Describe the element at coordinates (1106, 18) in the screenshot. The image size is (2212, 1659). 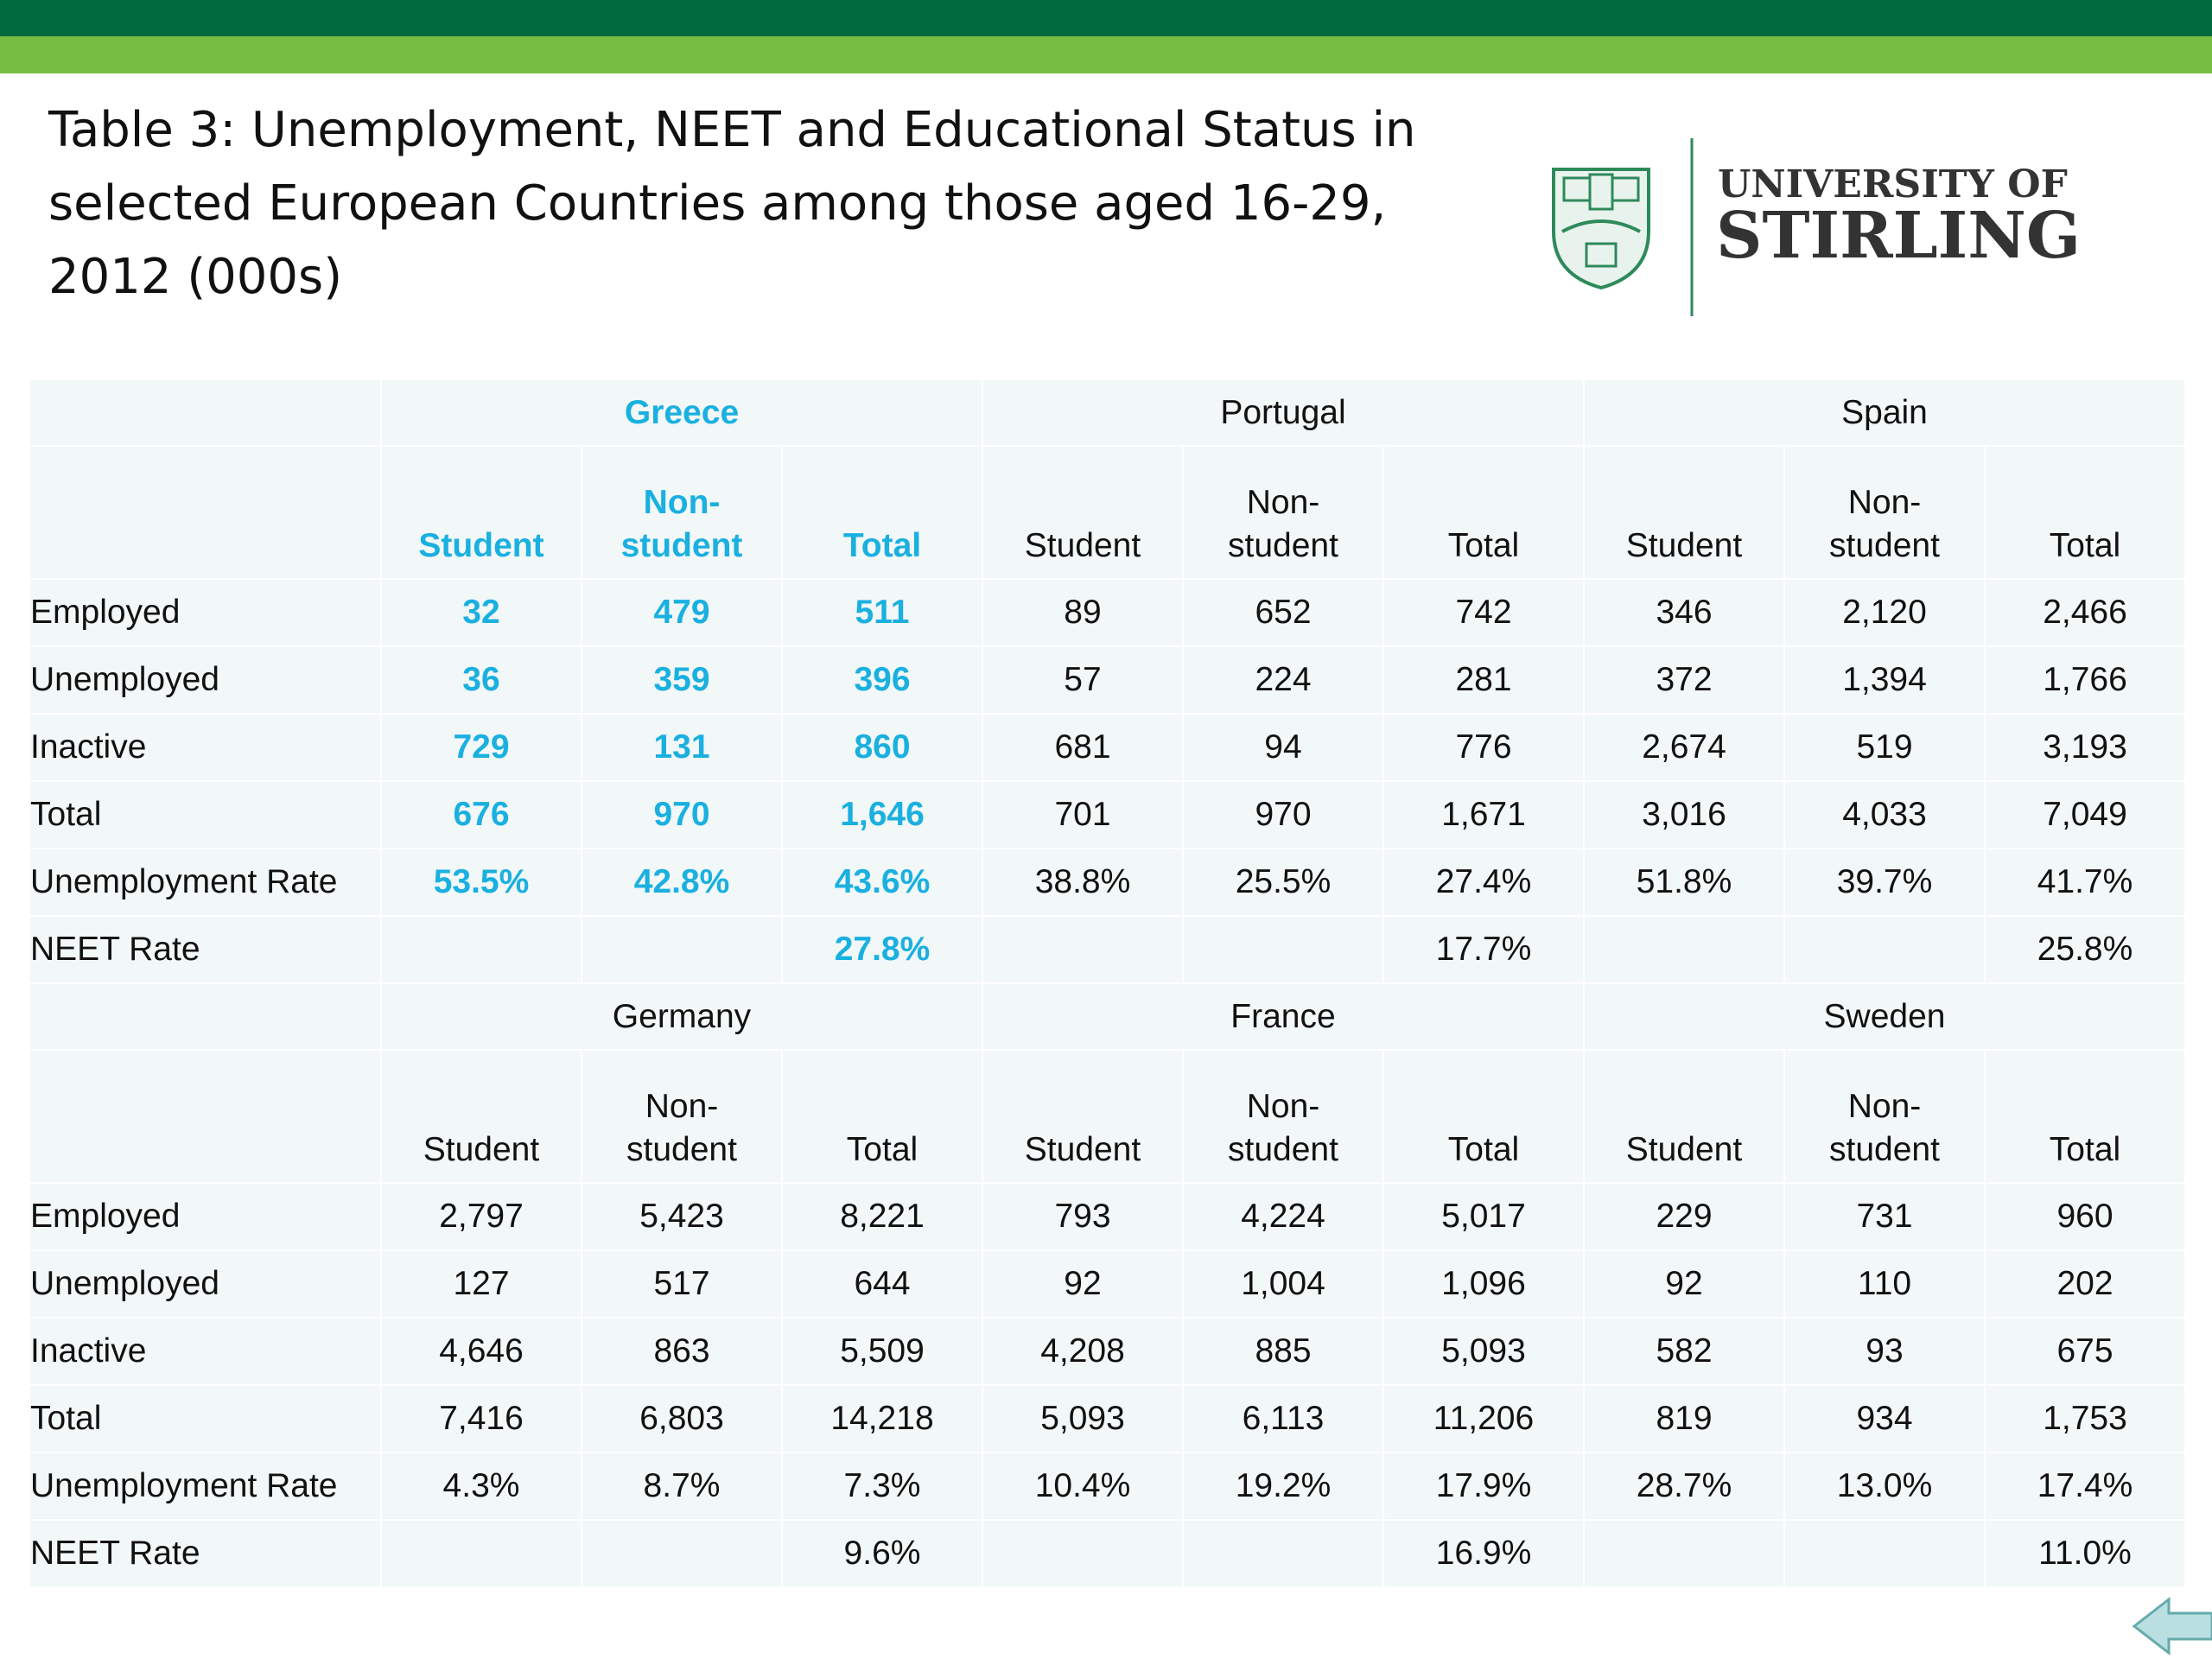
I see `top-bar` at that location.